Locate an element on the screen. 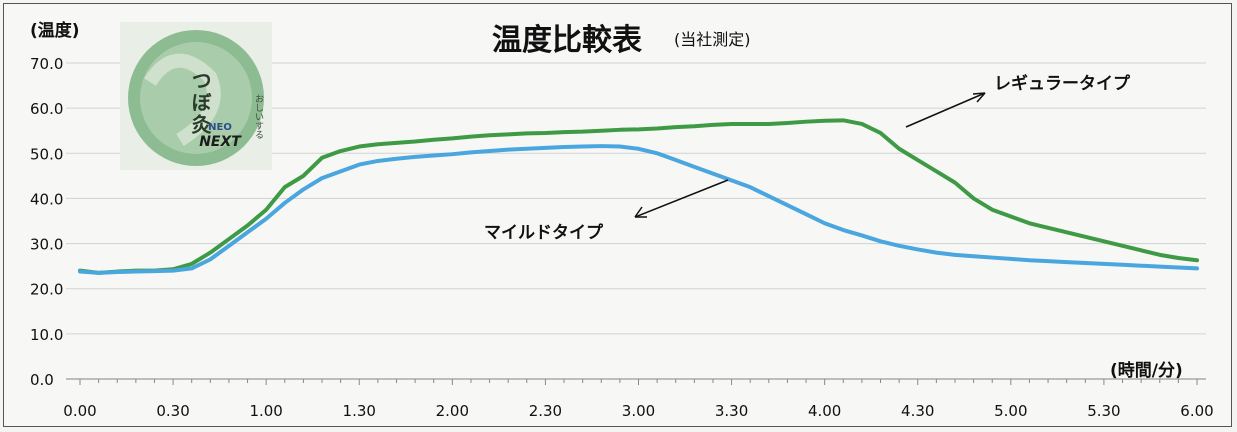 This screenshot has height=432, width=1237. x-tick-label: 0.00 is located at coordinates (79, 411).